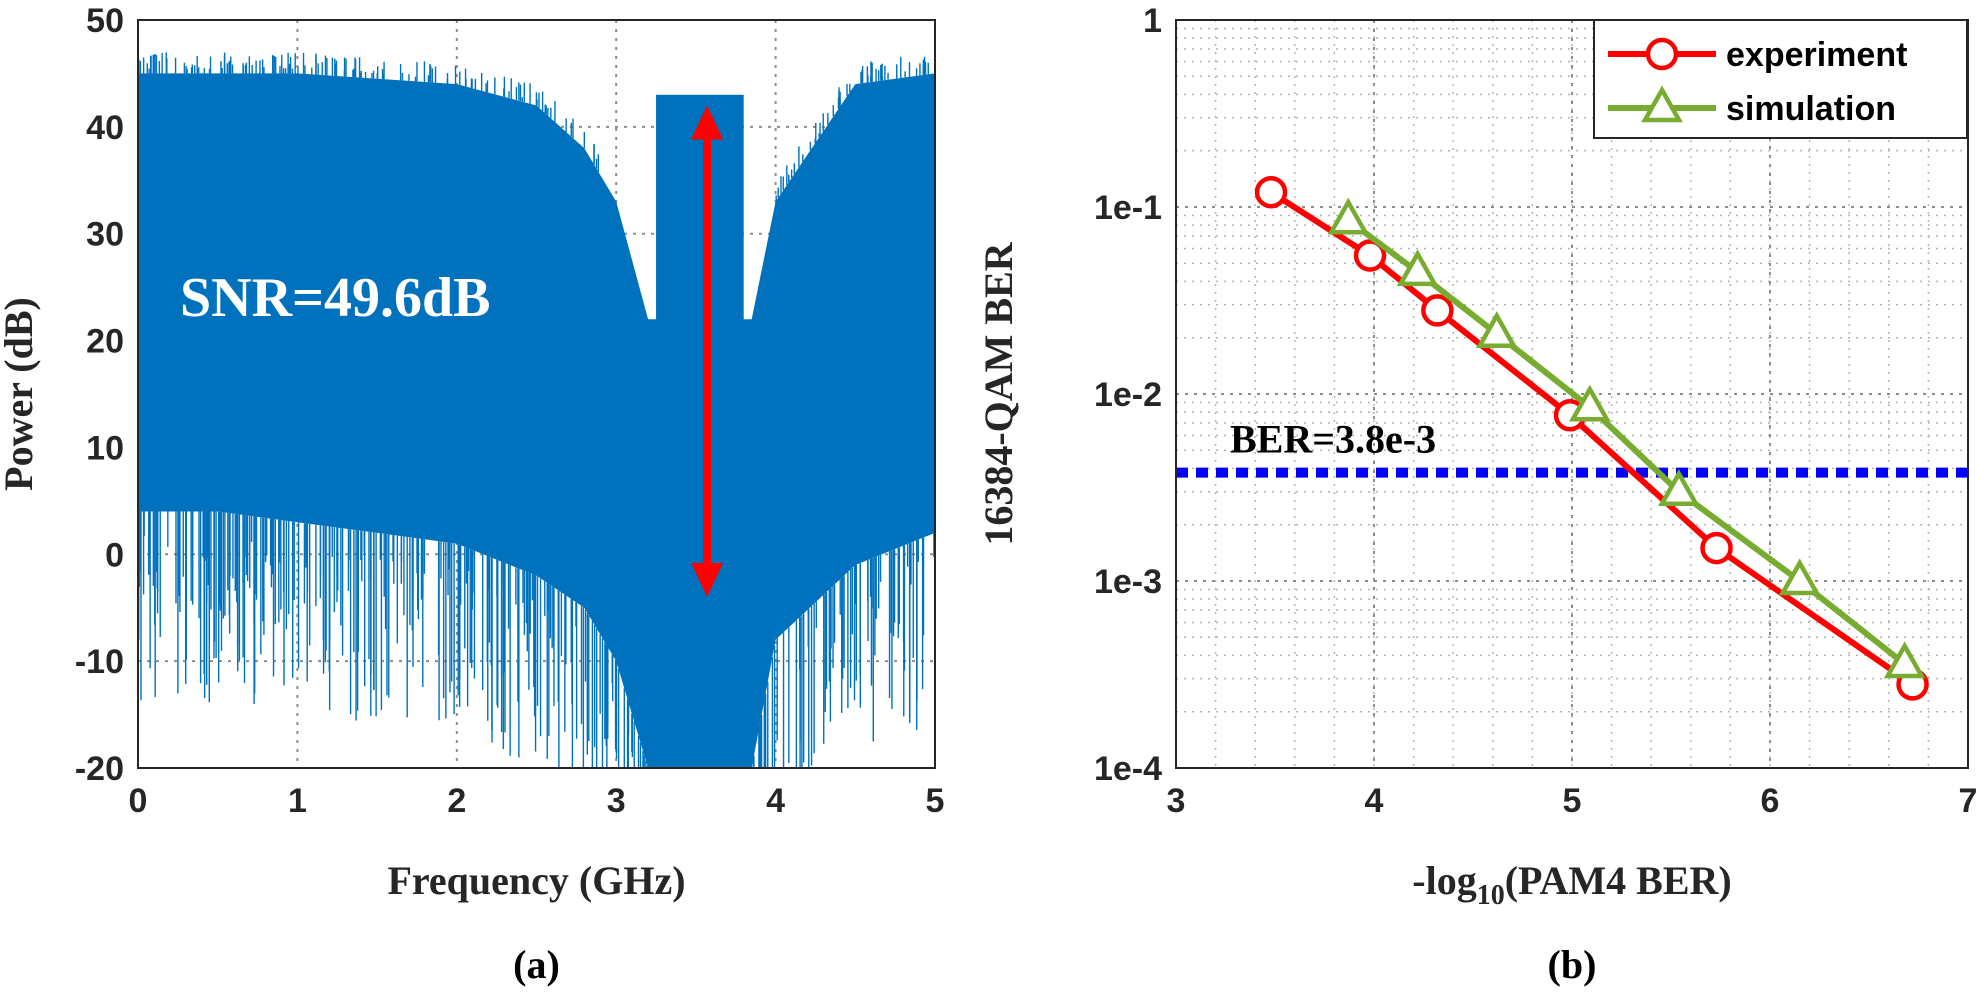  What do you see at coordinates (1572, 964) in the screenshot?
I see `panel-label-b: (b)` at bounding box center [1572, 964].